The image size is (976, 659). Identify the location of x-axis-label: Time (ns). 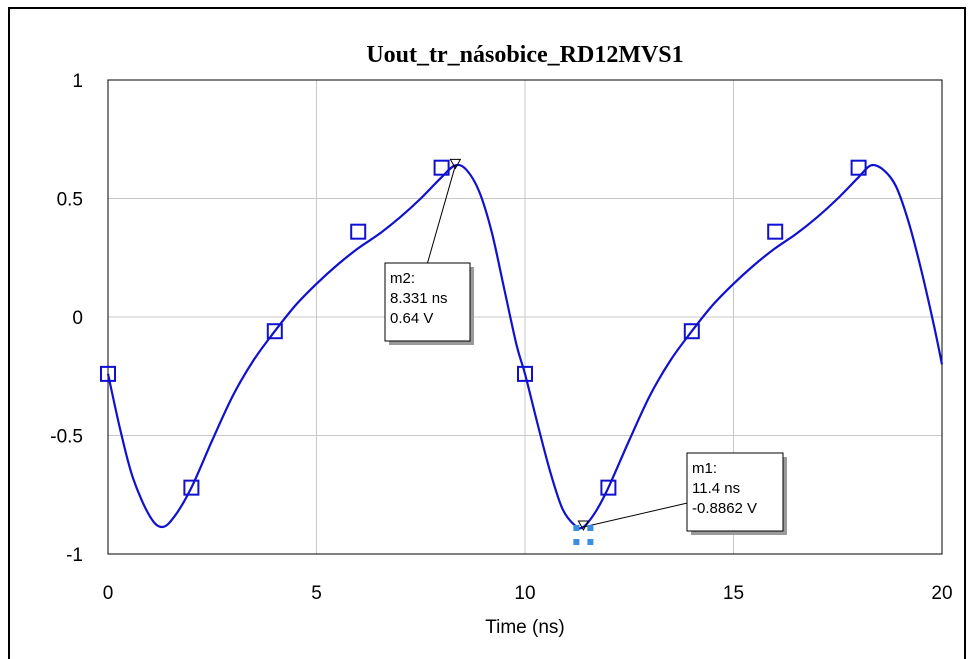
(525, 627).